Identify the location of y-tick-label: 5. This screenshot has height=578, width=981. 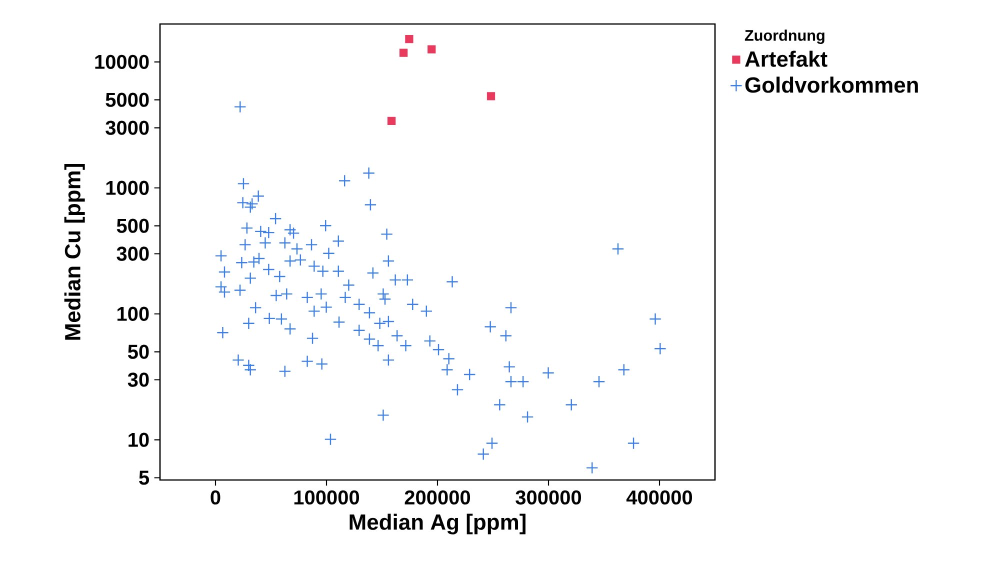
(144, 477).